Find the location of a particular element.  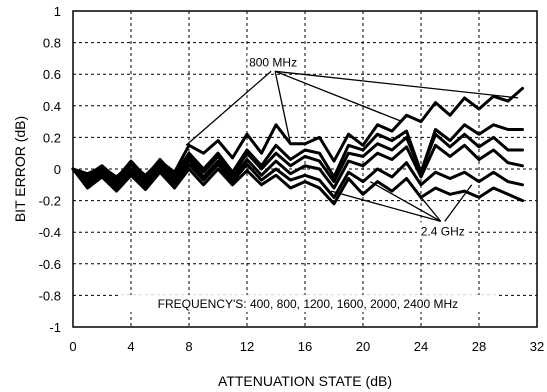

y-tick-label: 0.4 is located at coordinates (52, 106).